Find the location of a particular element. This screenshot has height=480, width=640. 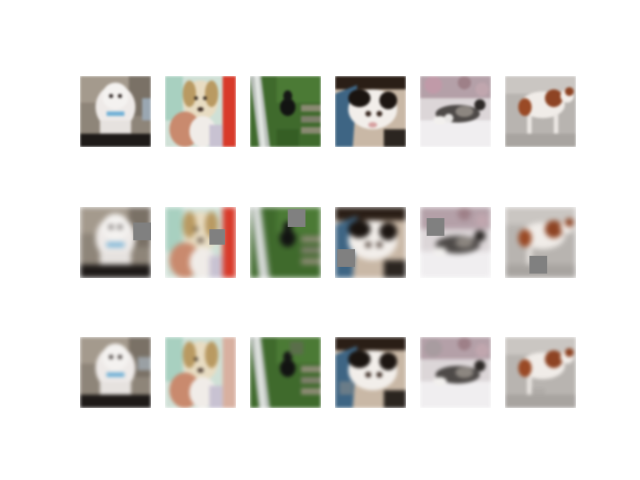

dark-dog-on-grass-reconstructed-image is located at coordinates (285, 372).